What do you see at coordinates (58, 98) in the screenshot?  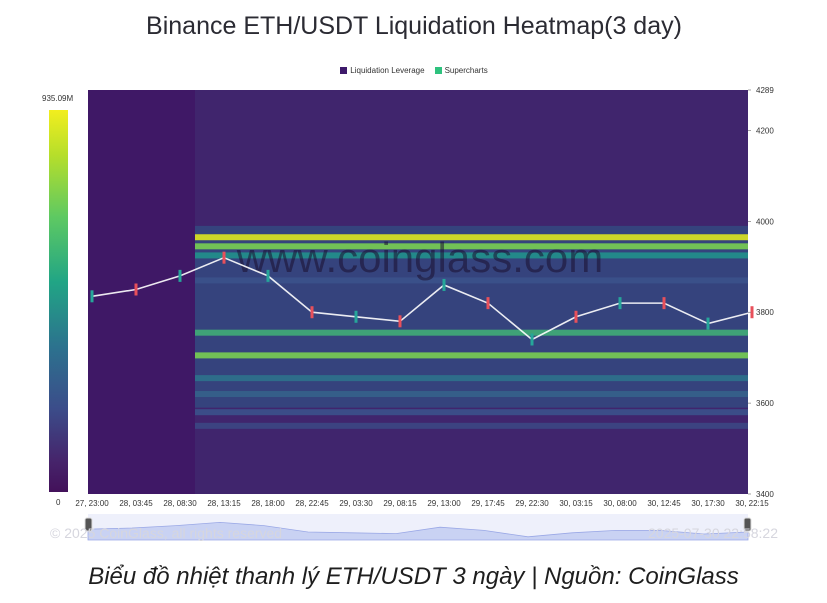 I see `colorbar-max-label: 935.09M` at bounding box center [58, 98].